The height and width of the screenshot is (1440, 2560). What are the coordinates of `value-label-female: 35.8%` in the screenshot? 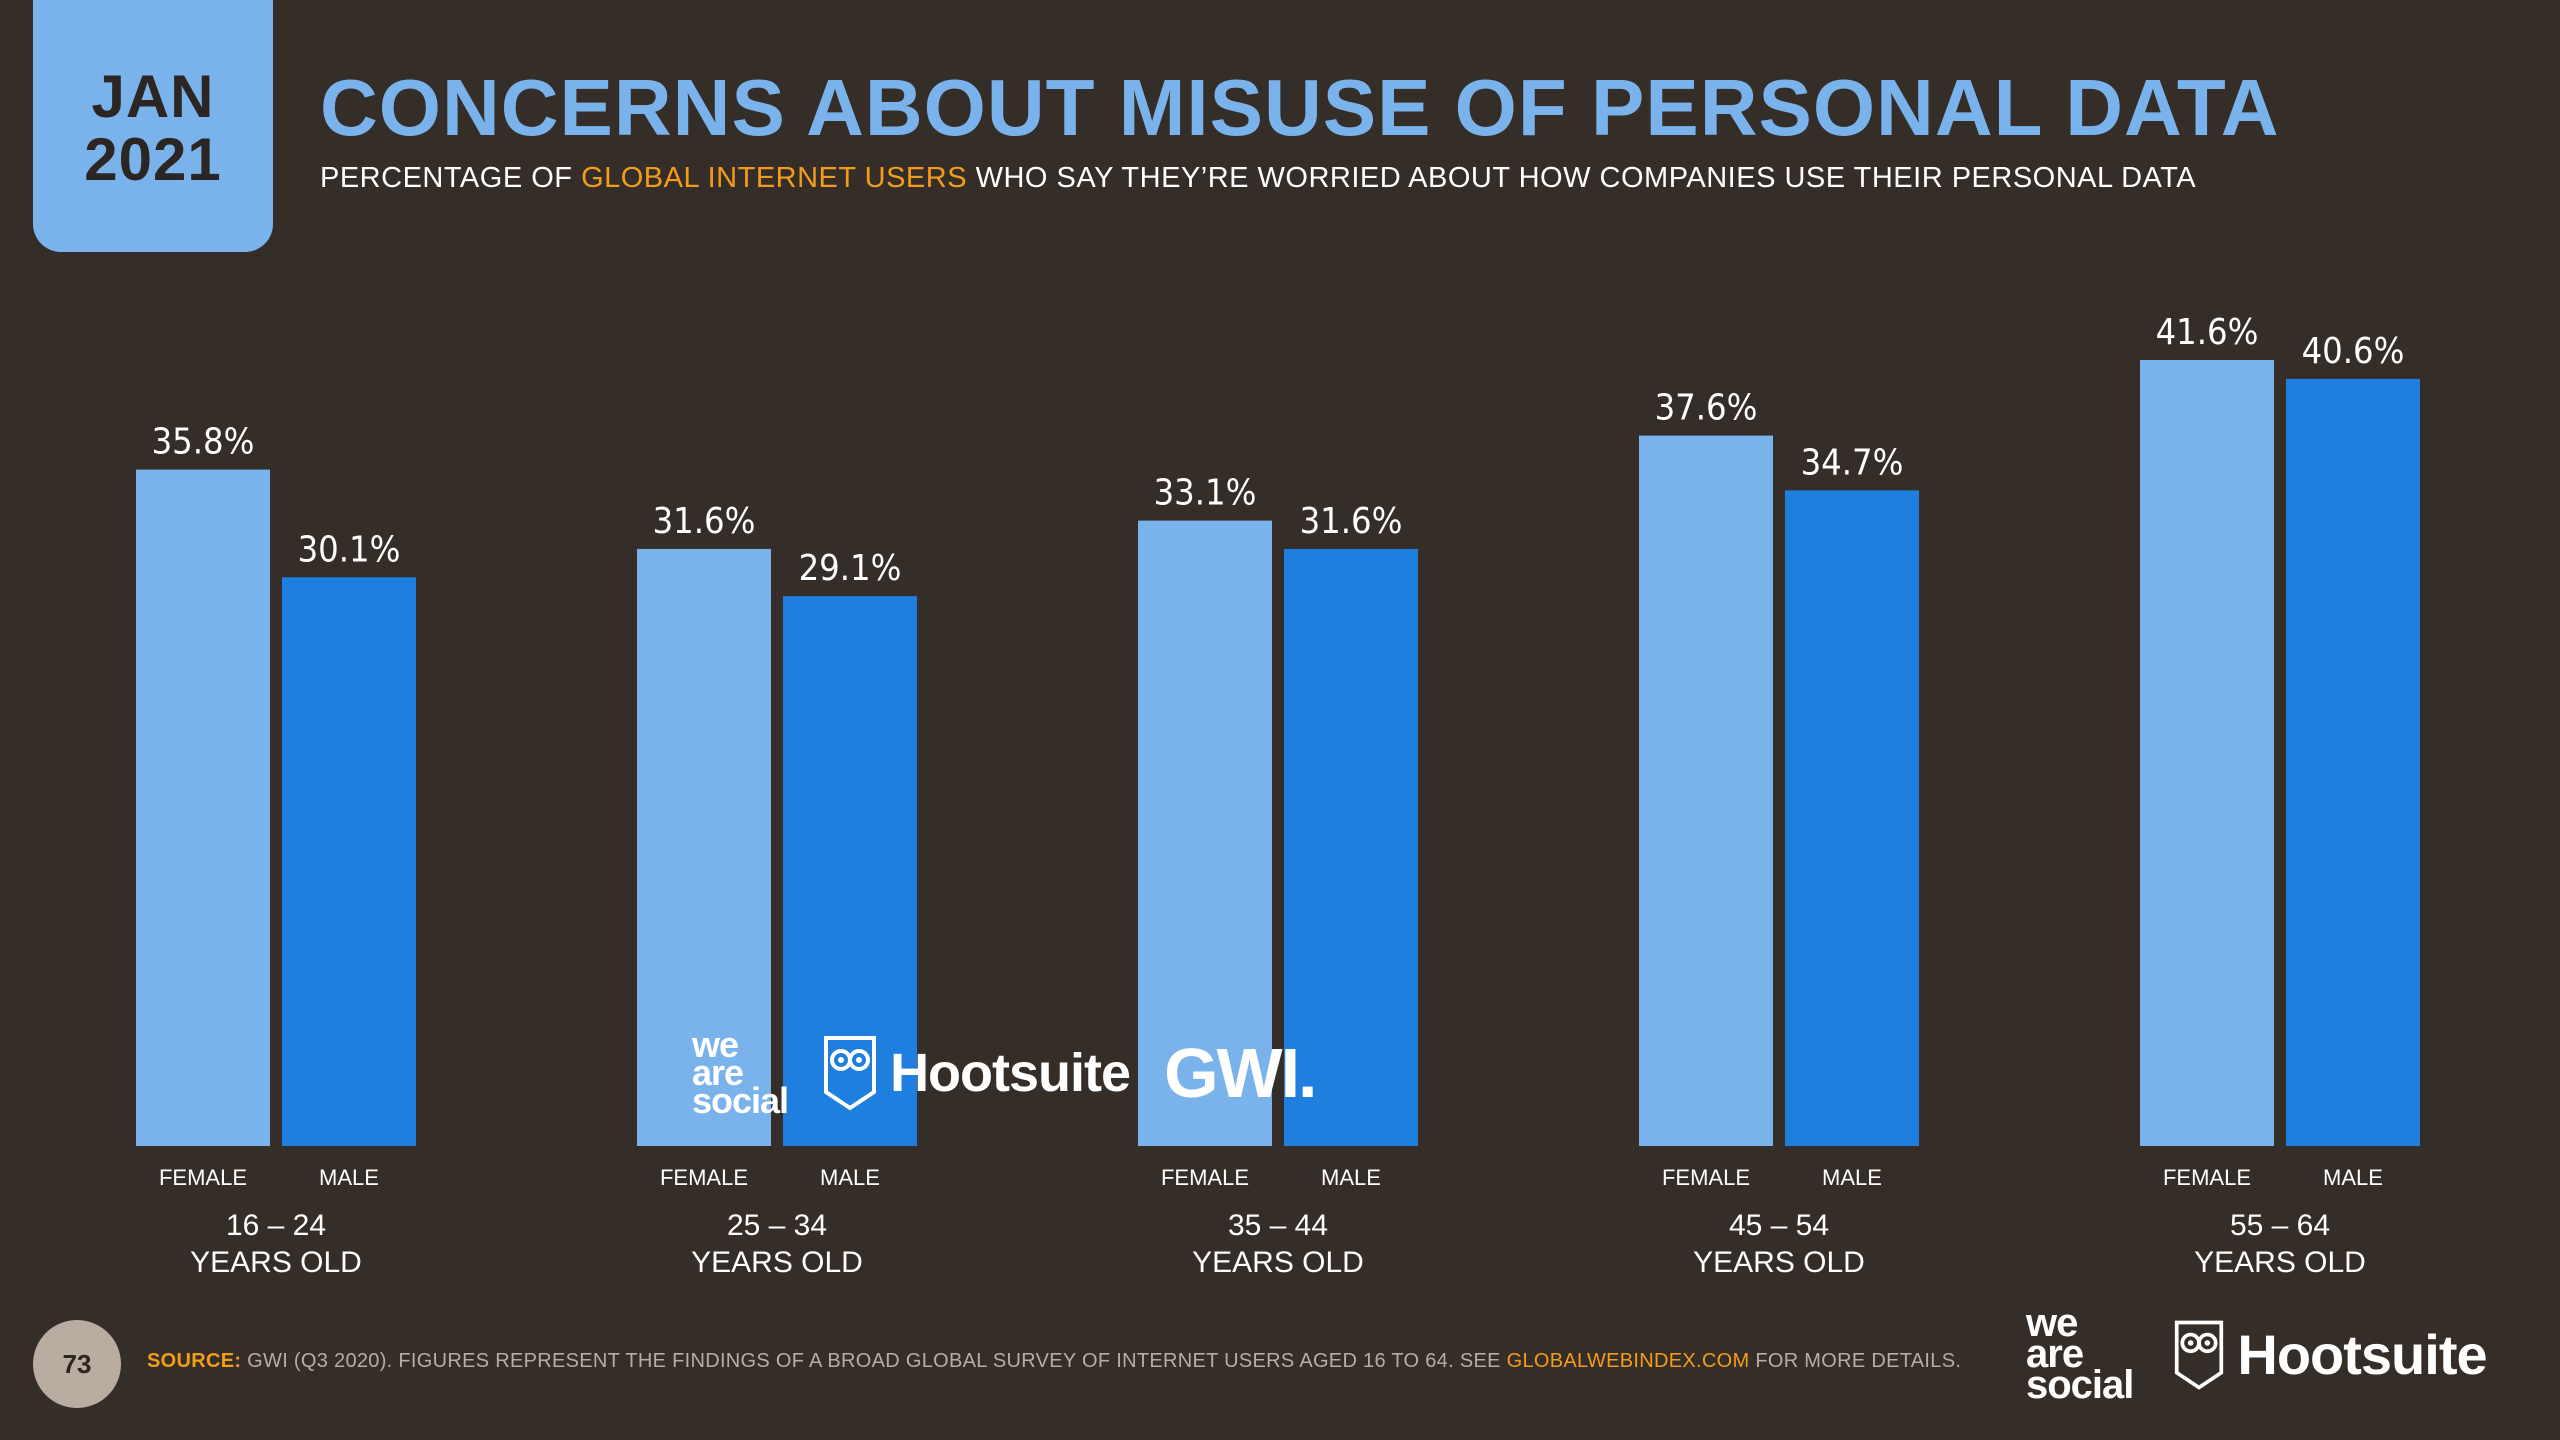 It's located at (203, 442).